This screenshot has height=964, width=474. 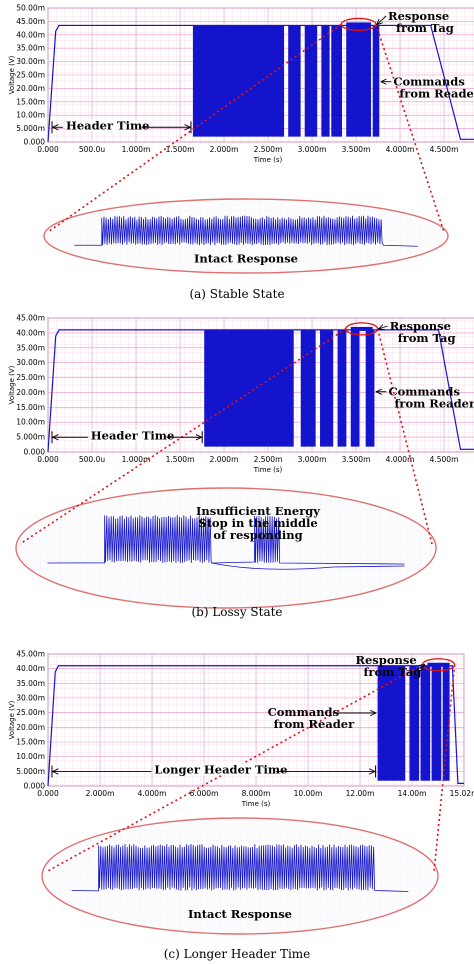 What do you see at coordinates (412, 793) in the screenshot?
I see `x-tick-label: 14.00m` at bounding box center [412, 793].